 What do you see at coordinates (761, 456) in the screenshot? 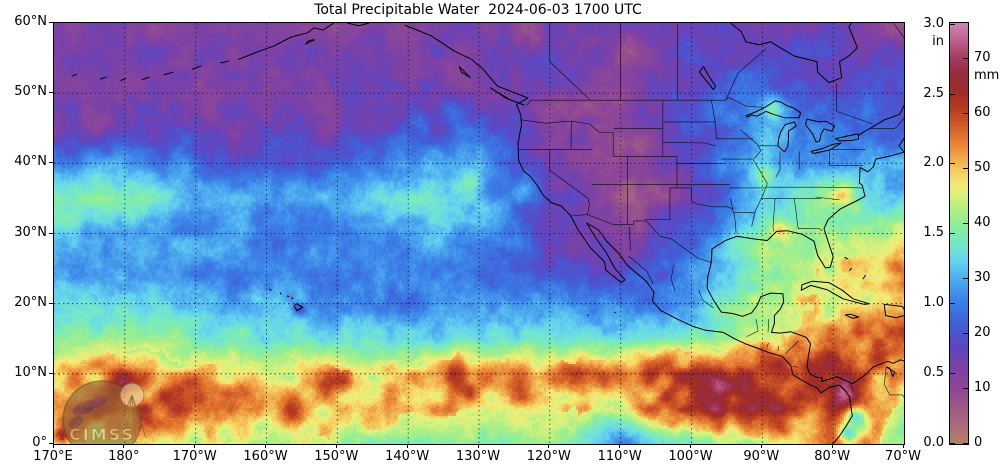
I see `x-tick-label: 90°W` at bounding box center [761, 456].